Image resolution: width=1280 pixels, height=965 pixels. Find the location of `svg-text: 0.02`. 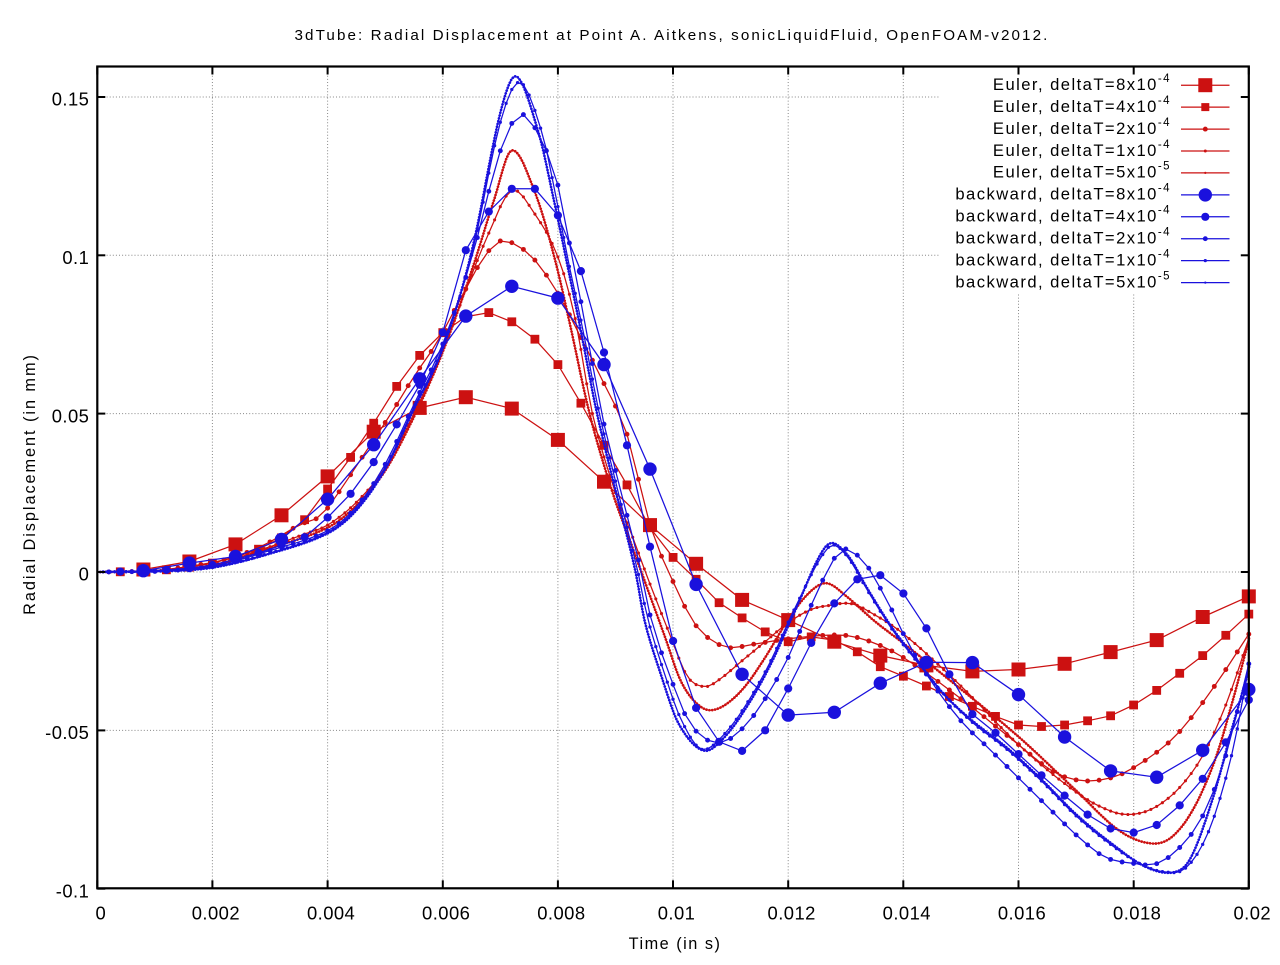

svg-text: 0.02 is located at coordinates (1253, 913).